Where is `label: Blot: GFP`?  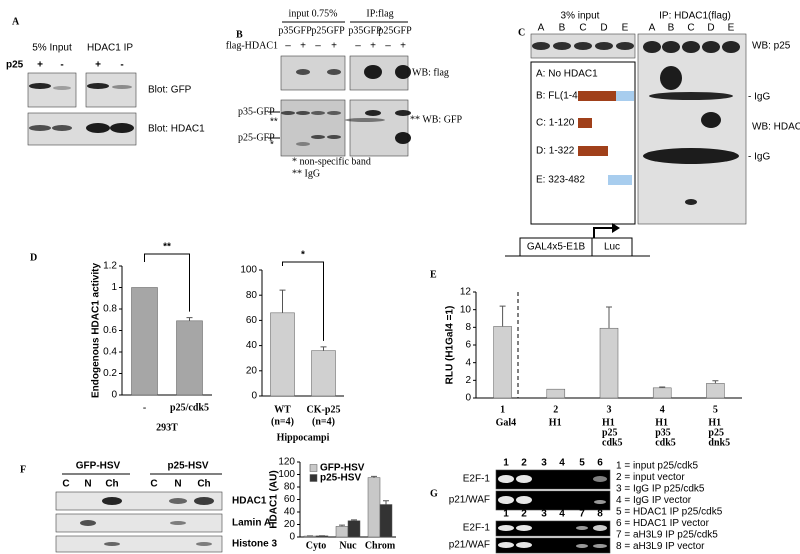 label: Blot: GFP is located at coordinates (170, 90).